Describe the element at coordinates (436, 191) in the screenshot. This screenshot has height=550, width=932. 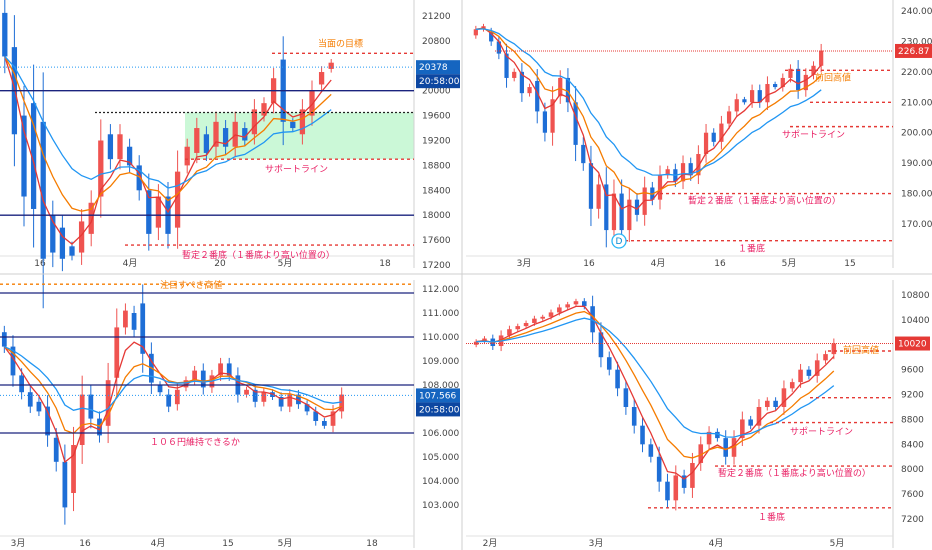
I see `y-tick-label: 18400` at that location.